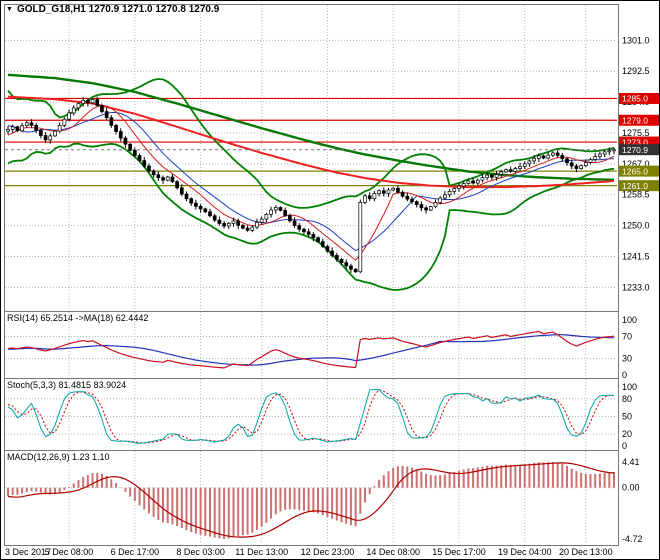 Image resolution: width=660 pixels, height=560 pixels. What do you see at coordinates (200, 552) in the screenshot?
I see `x-axis-label: 8 Dec 03:00` at bounding box center [200, 552].